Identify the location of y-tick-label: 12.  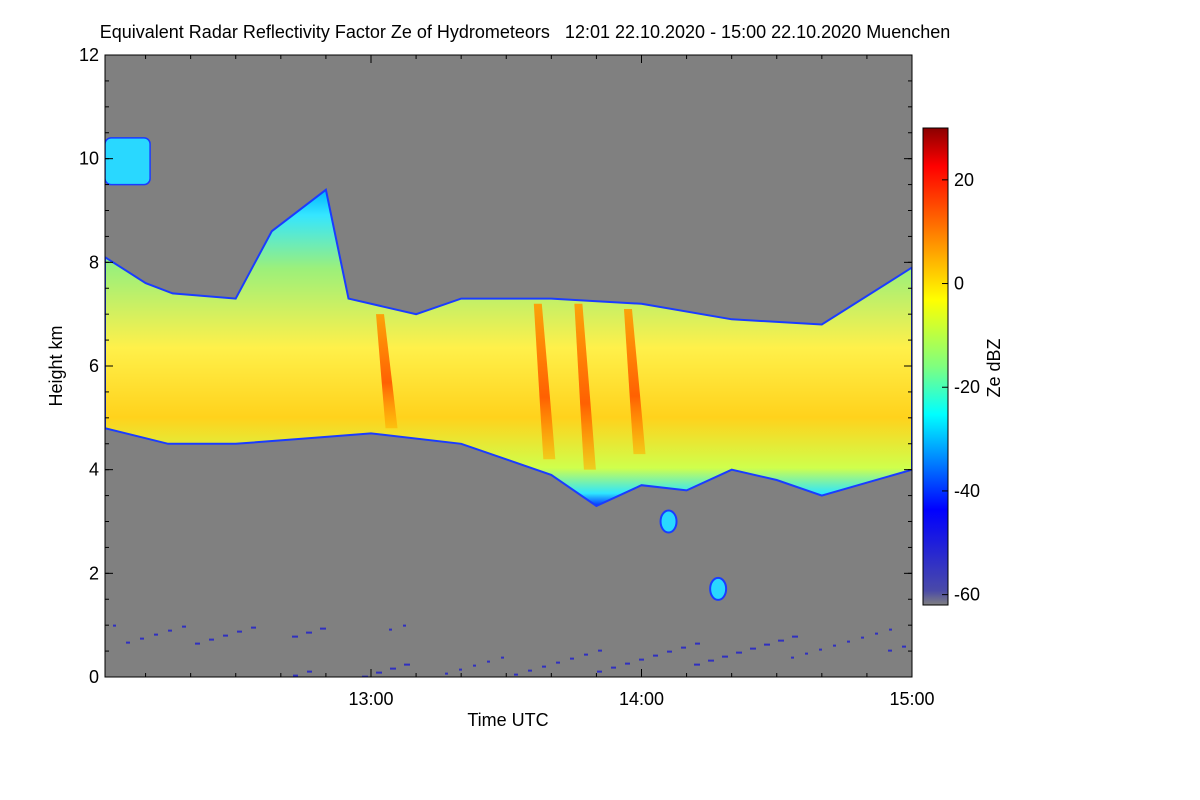
(89, 55).